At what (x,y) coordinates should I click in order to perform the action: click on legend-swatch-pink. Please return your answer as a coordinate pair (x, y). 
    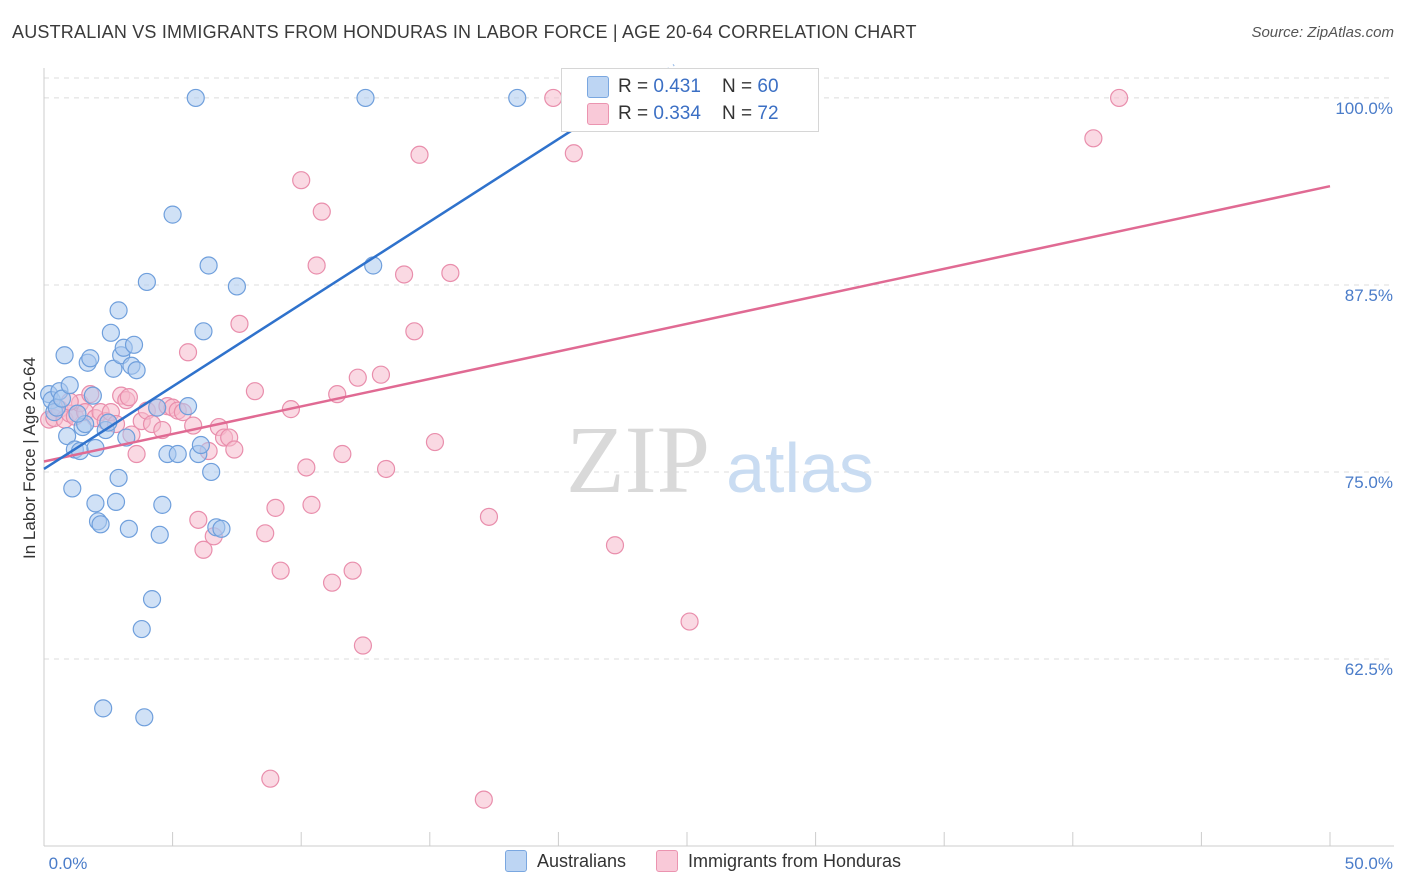
    Looking at the image, I should click on (598, 114).